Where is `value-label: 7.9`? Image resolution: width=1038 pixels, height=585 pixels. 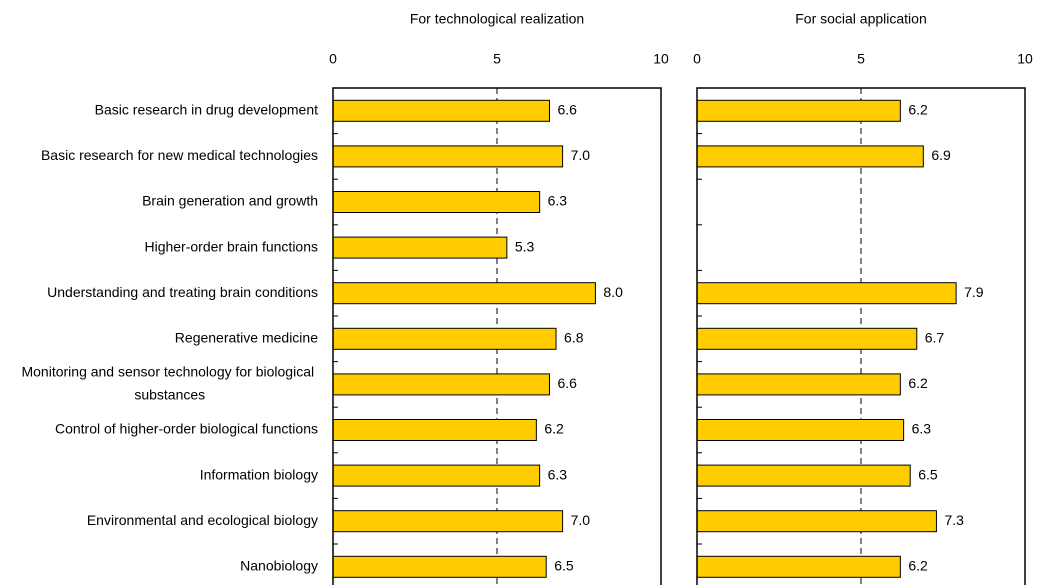 value-label: 7.9 is located at coordinates (974, 292).